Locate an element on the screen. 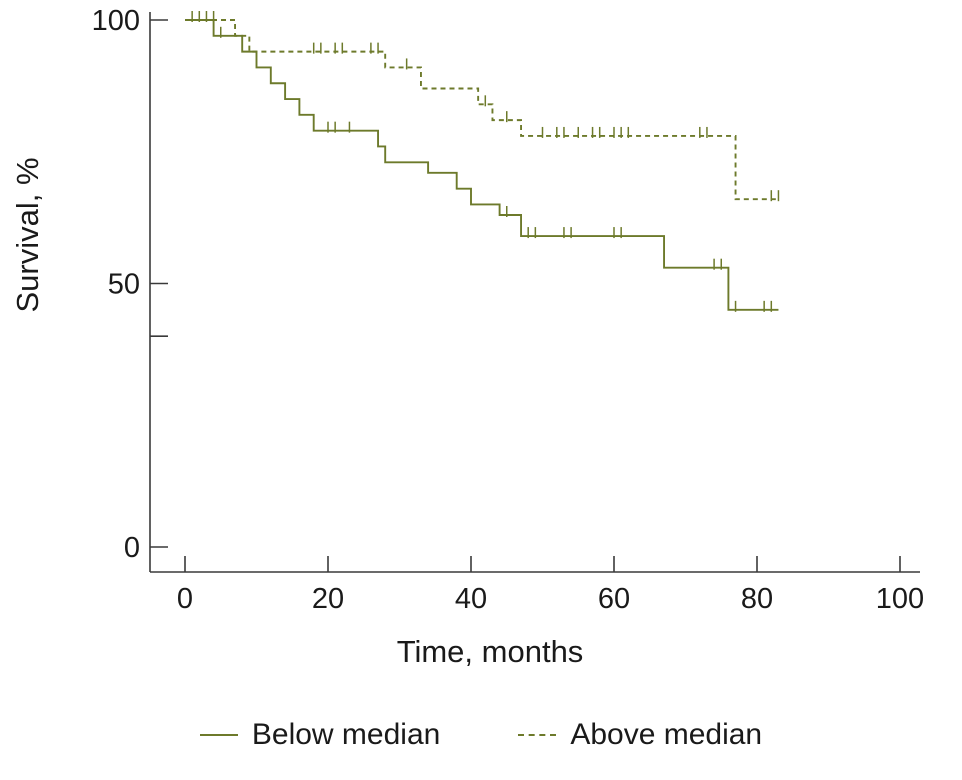 The height and width of the screenshot is (780, 962). solid-line-sample-icon is located at coordinates (218, 735).